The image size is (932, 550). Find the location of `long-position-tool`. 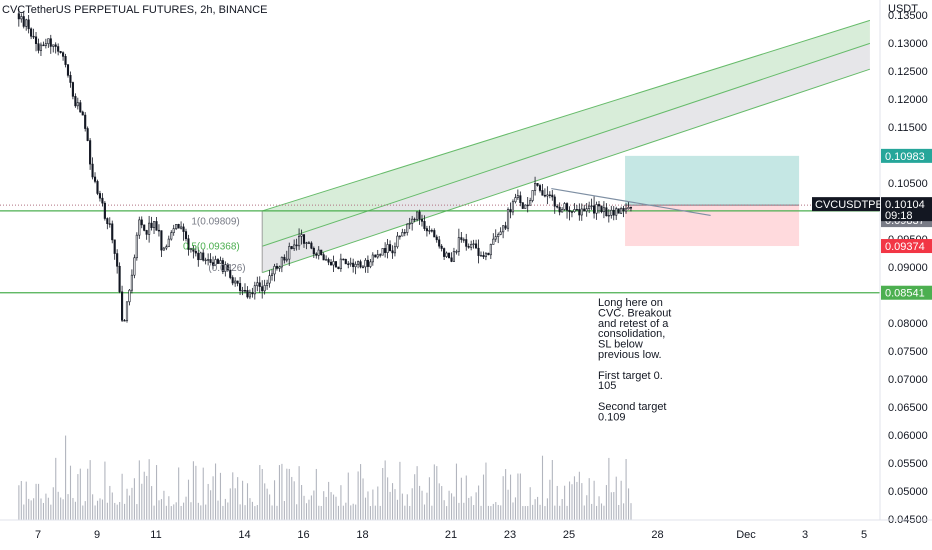

long-position-tool is located at coordinates (712, 201).